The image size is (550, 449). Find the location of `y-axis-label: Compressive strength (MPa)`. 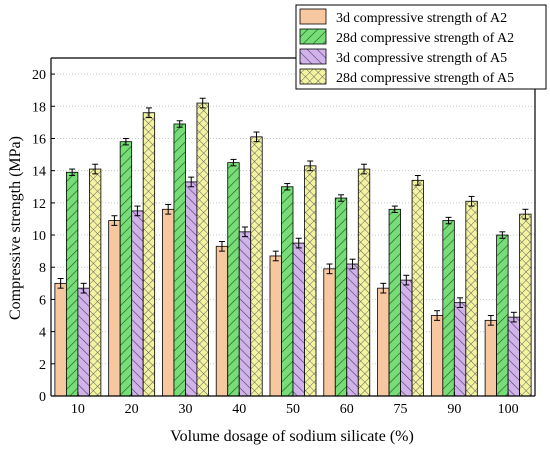

y-axis-label: Compressive strength (MPa) is located at coordinates (15, 228).